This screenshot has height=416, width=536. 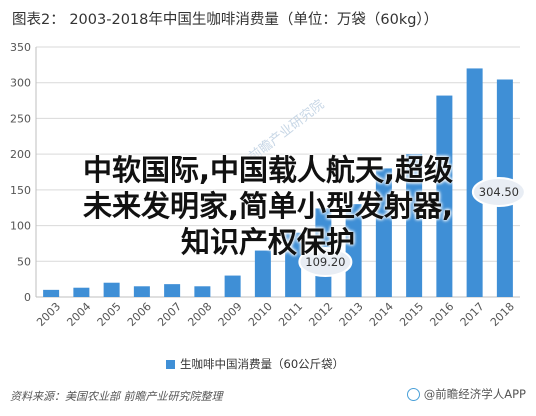 What do you see at coordinates (262, 273) in the screenshot?
I see `bar-2010` at bounding box center [262, 273].